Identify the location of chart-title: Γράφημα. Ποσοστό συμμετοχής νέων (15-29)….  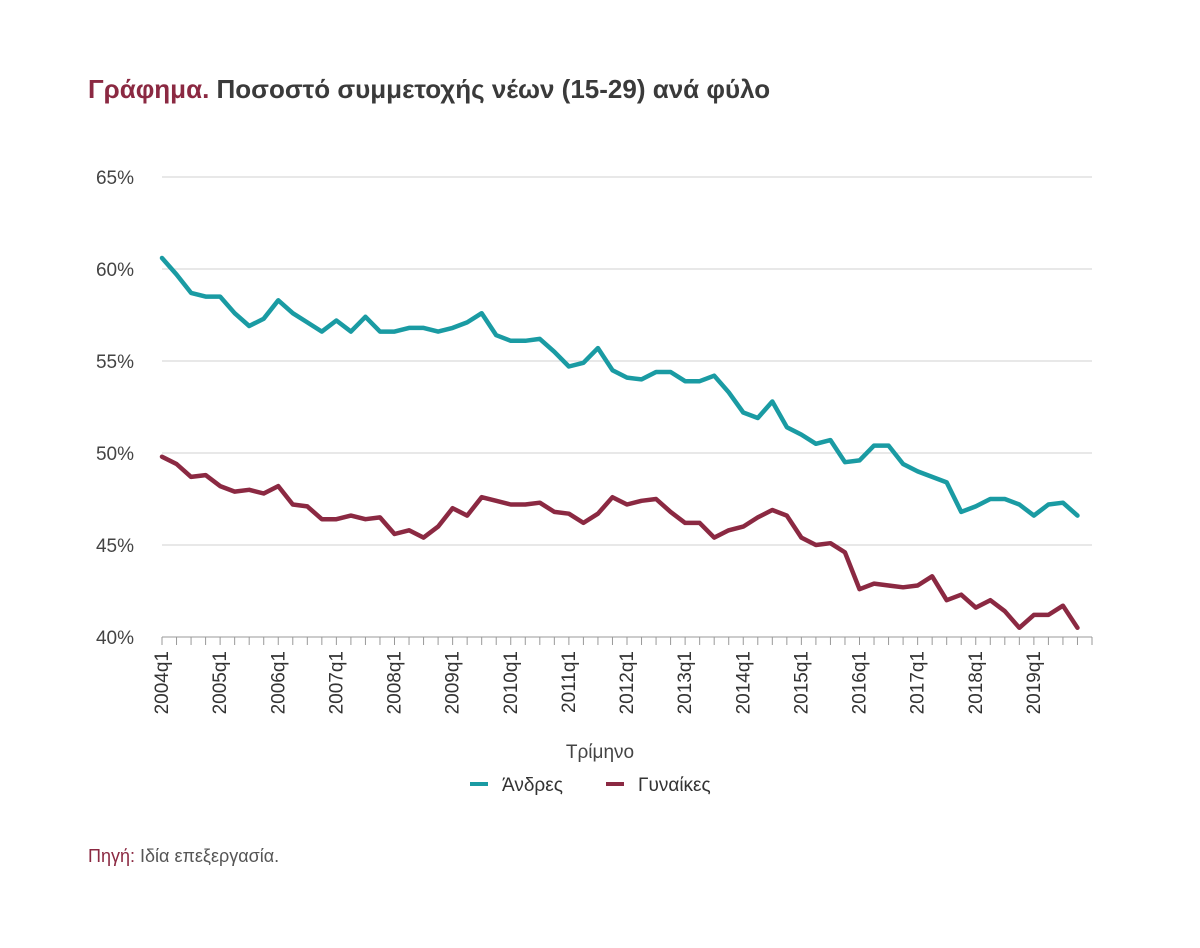
(429, 89).